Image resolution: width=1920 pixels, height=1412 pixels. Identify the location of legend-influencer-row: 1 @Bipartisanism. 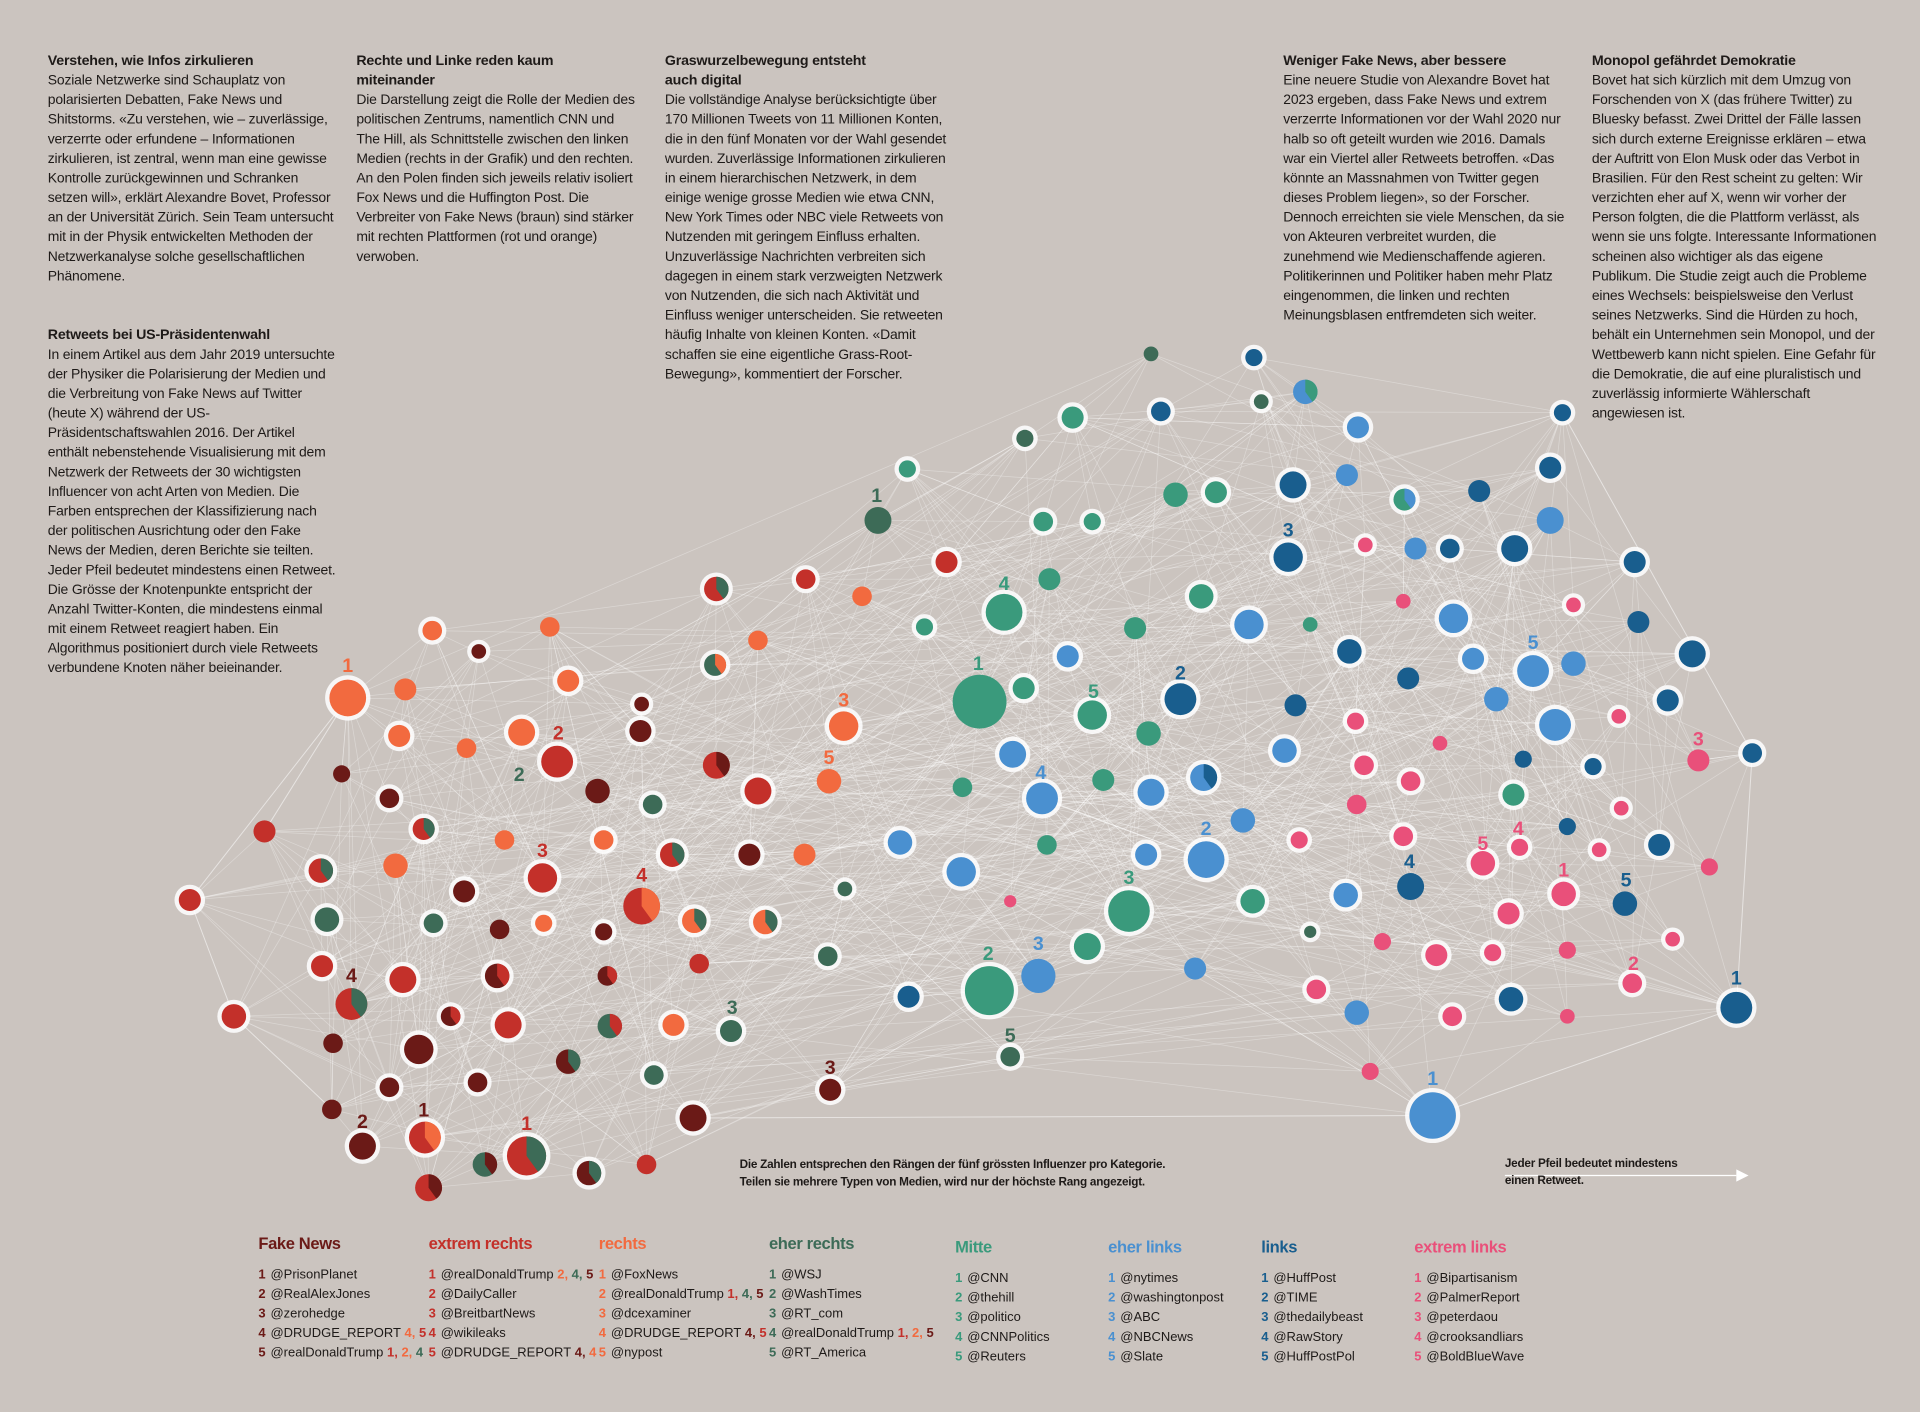
(1469, 1279).